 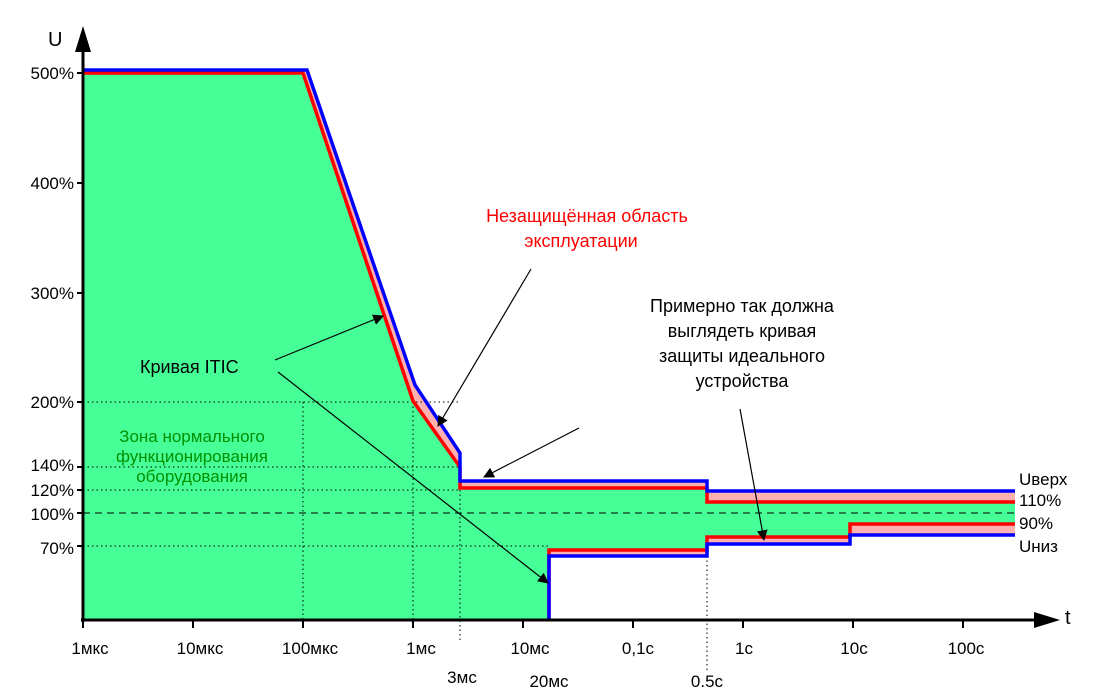 What do you see at coordinates (52, 73) in the screenshot?
I see `y-tick-label: 500%` at bounding box center [52, 73].